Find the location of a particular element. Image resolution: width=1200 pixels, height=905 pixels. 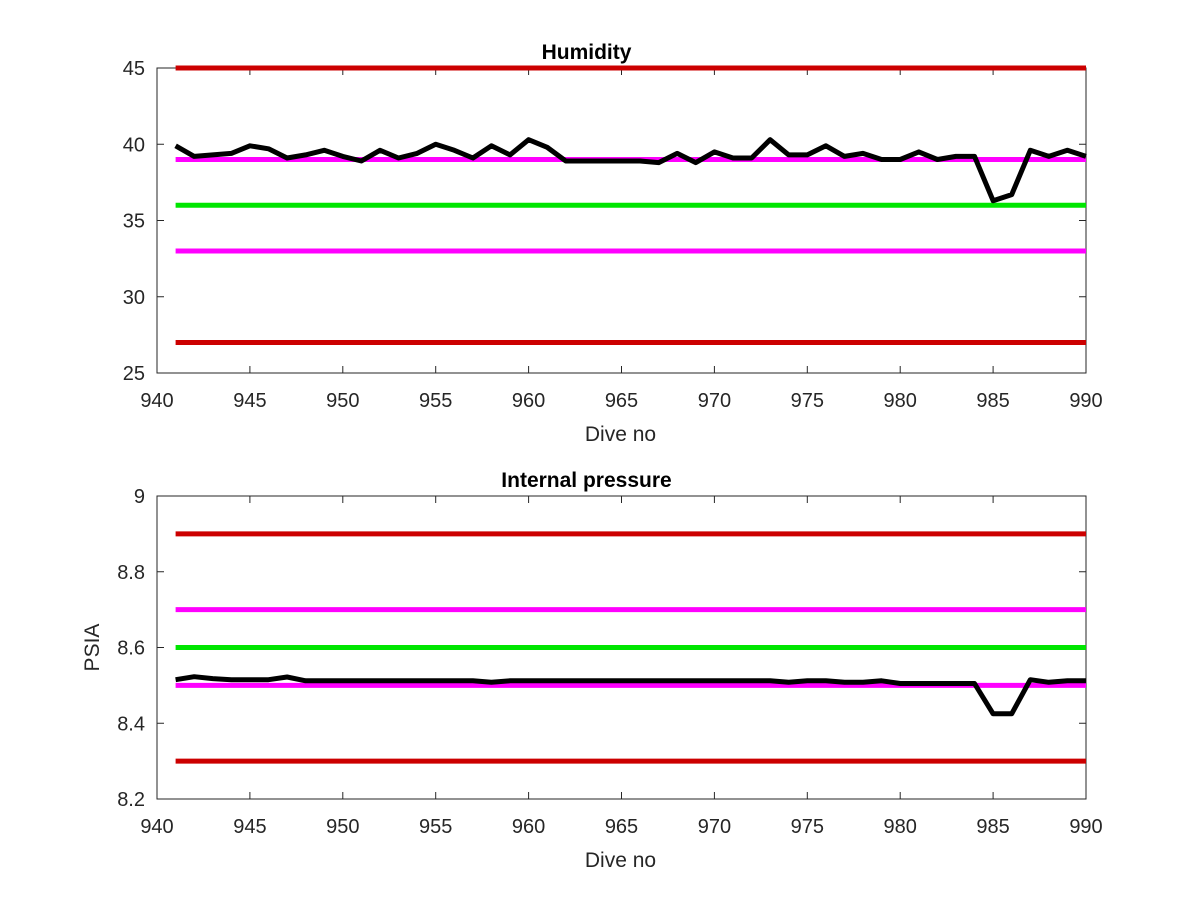

y-tick-label: 40 is located at coordinates (134, 145).